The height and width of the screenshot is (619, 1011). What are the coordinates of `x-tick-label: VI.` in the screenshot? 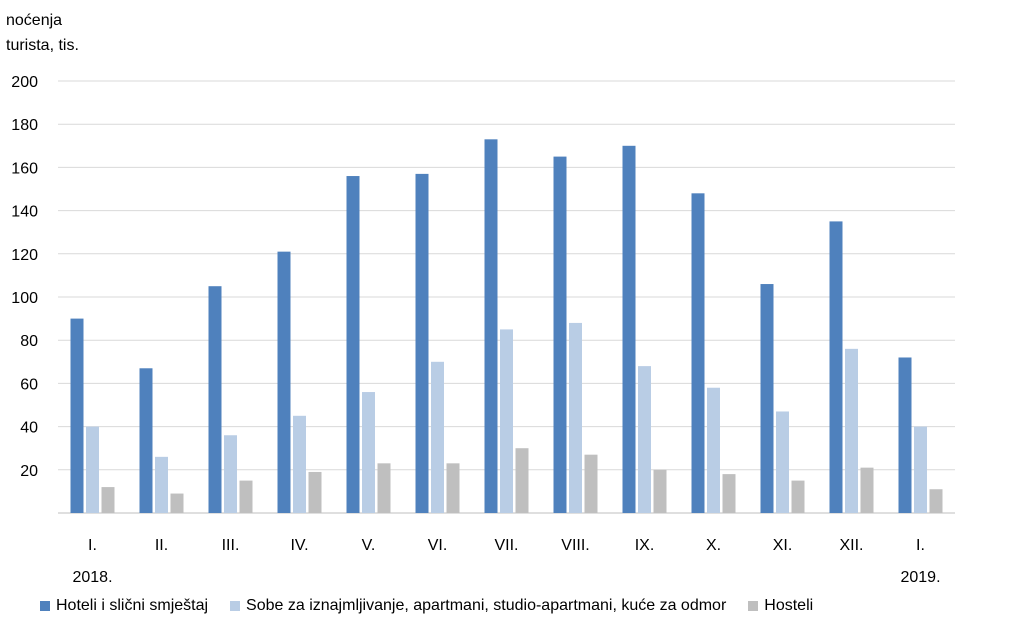 It's located at (438, 545).